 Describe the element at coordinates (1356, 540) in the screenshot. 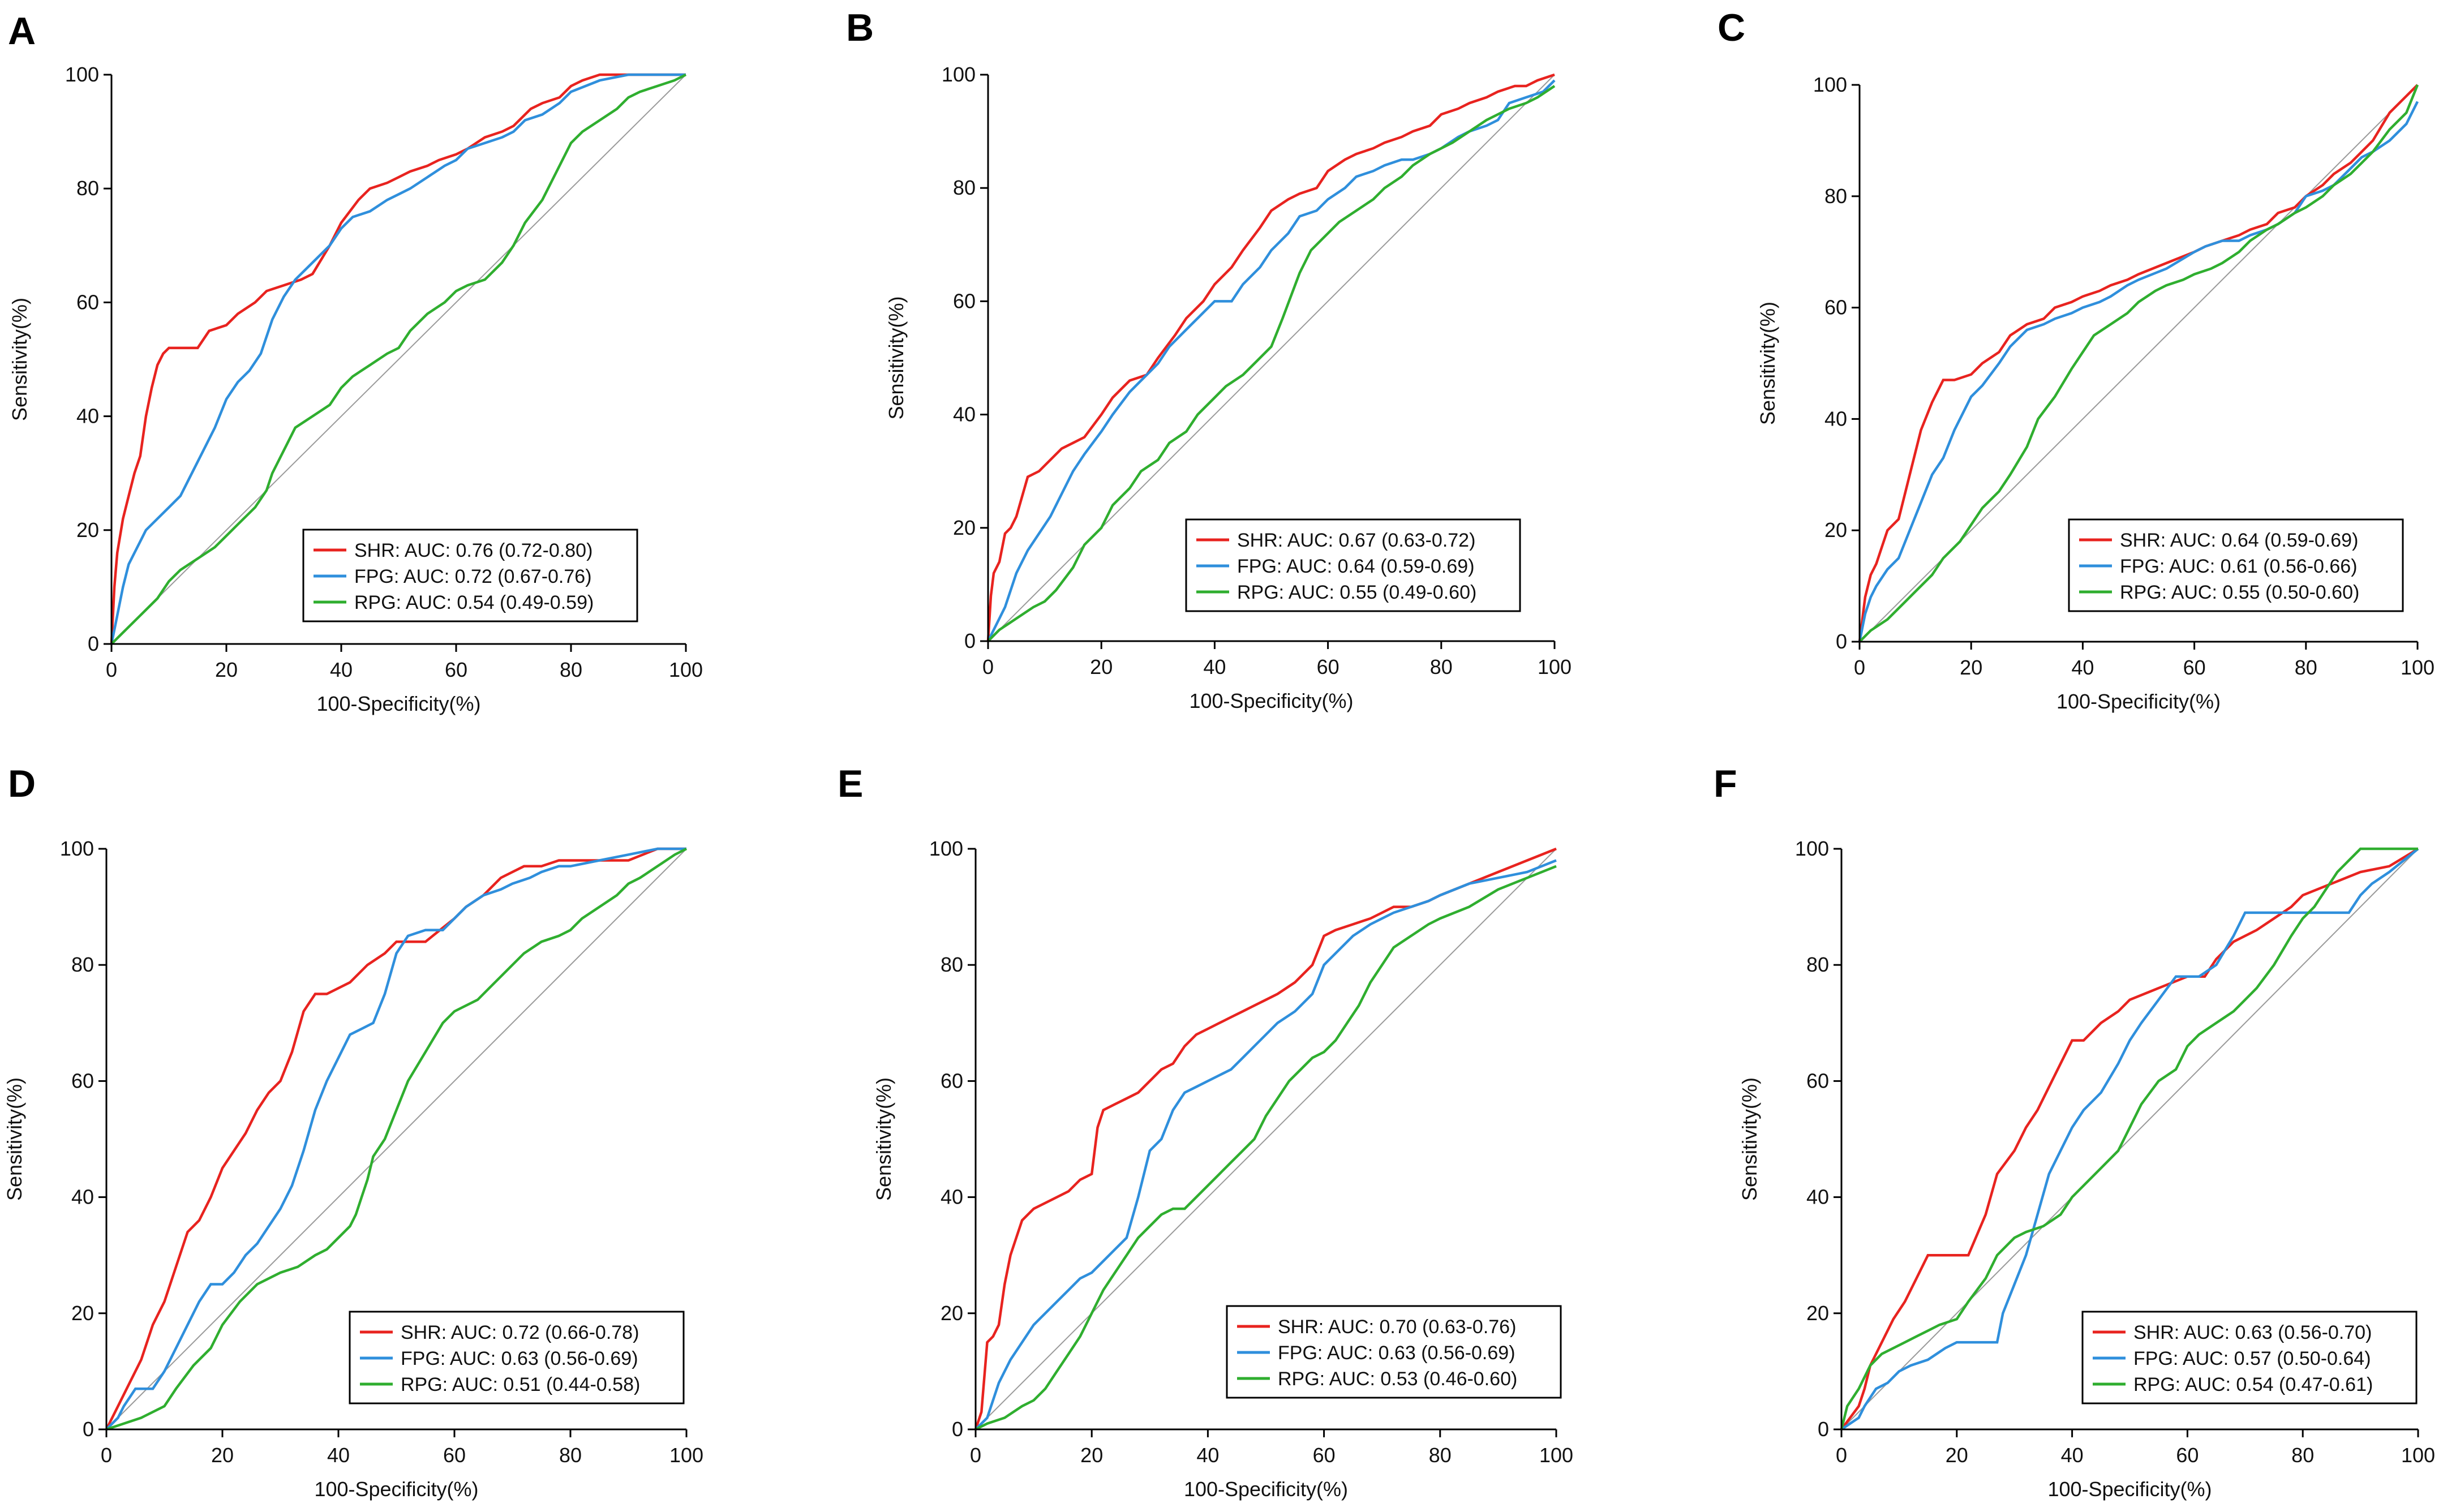

I see `legend-label-shr: SHR: AUC: 0.67 (0.63-0.72)` at that location.